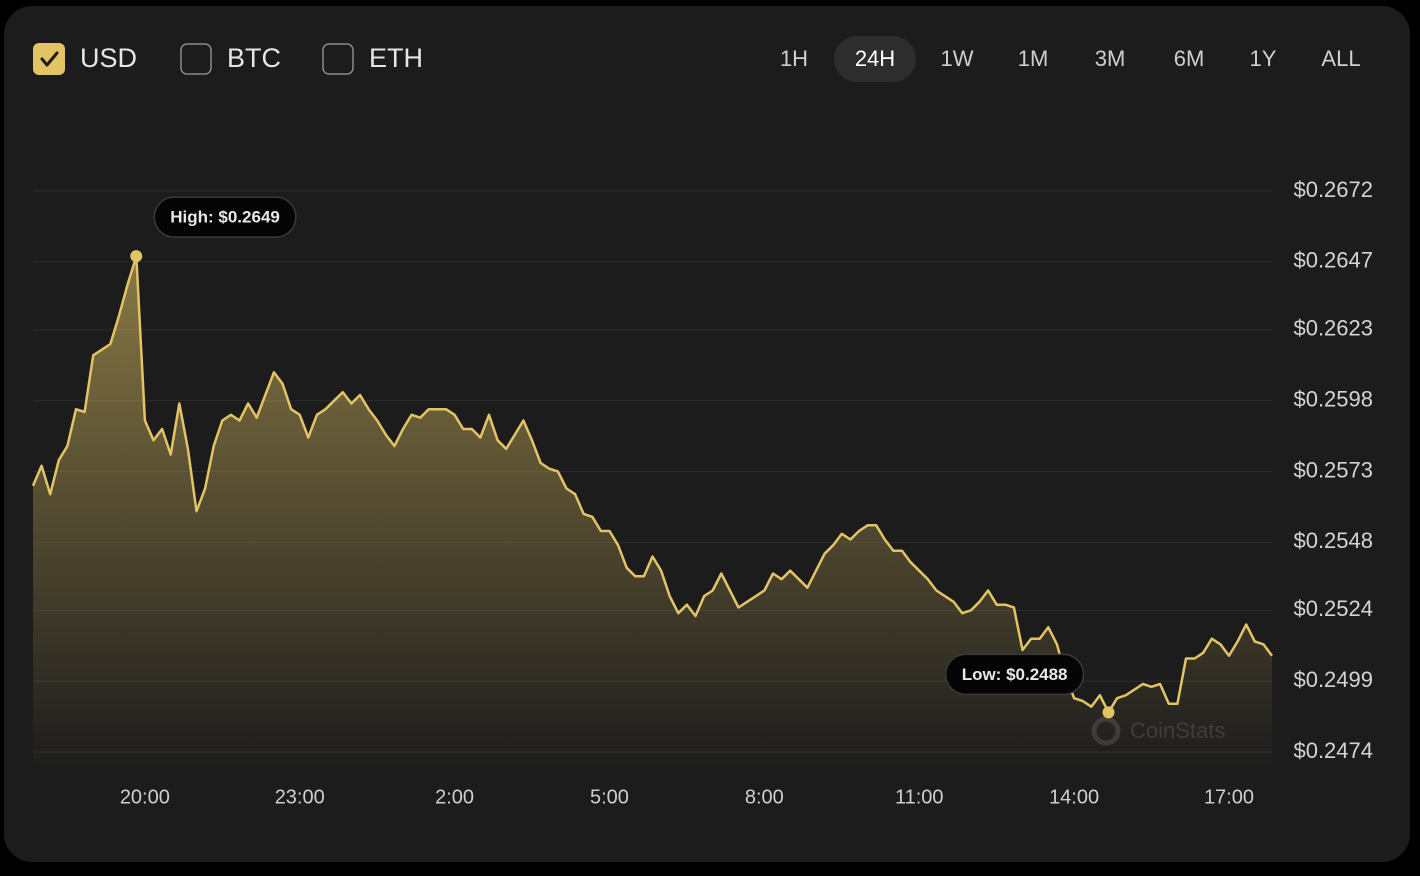 This screenshot has width=1420, height=876. I want to click on range-button: 1H, so click(794, 58).